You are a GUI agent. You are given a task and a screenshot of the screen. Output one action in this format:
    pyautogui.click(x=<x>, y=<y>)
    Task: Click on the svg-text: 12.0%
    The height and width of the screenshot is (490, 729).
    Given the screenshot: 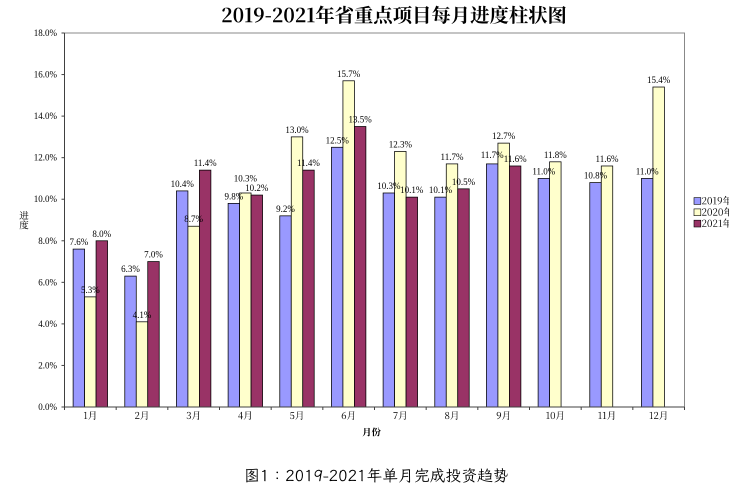 What is the action you would take?
    pyautogui.click(x=46, y=158)
    